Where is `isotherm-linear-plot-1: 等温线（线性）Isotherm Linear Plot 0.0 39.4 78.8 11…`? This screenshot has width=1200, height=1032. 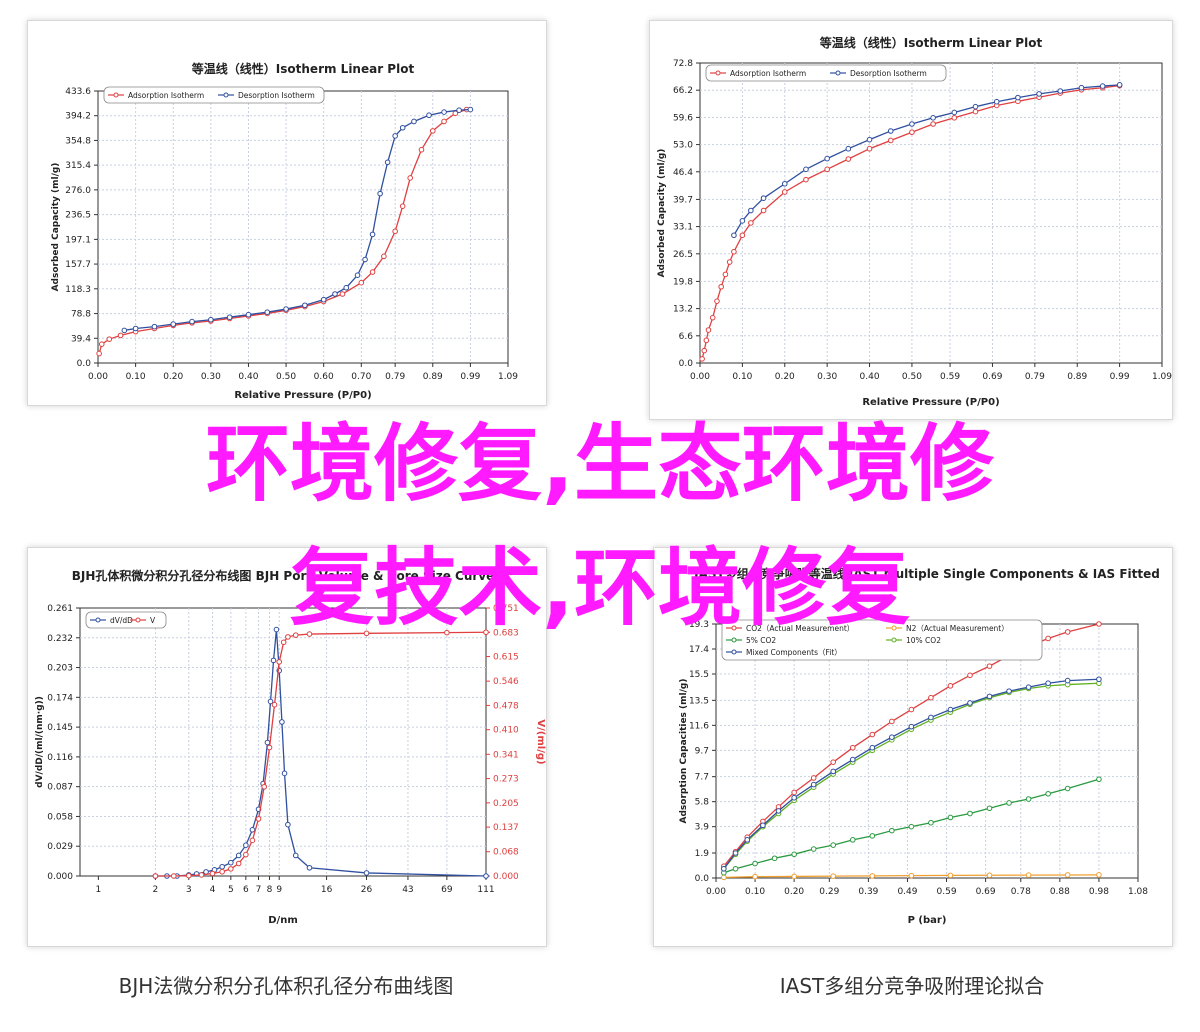 isotherm-linear-plot-1: 等温线（线性）Isotherm Linear Plot 0.0 39.4 78.8 11… is located at coordinates (284, 231).